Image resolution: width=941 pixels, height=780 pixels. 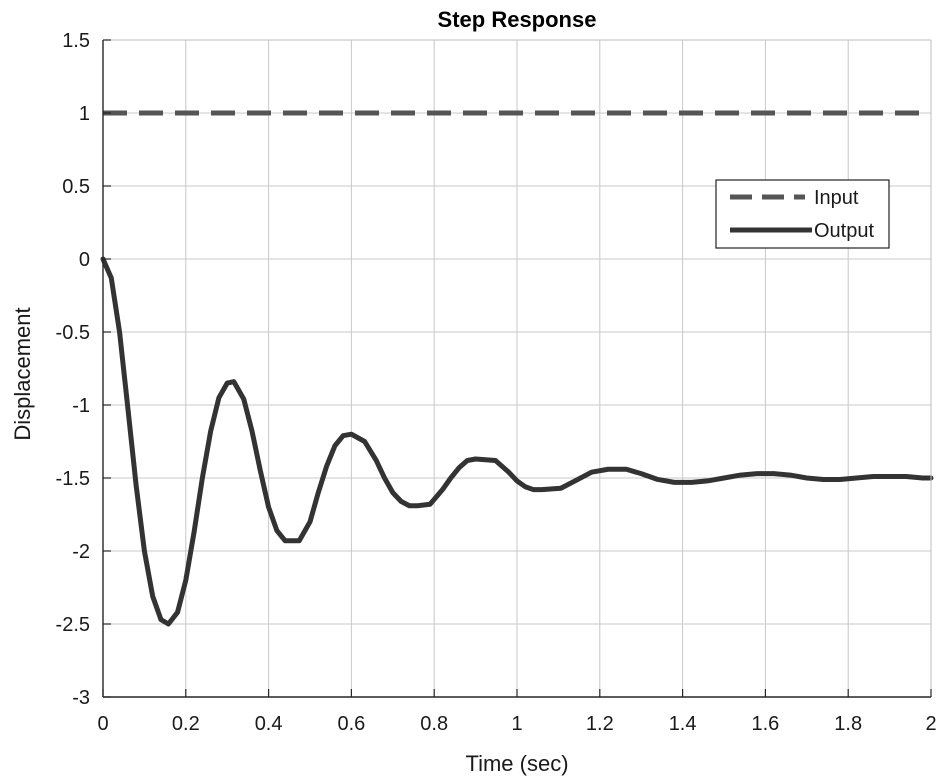 What do you see at coordinates (516, 724) in the screenshot?
I see `x-tick-label: 1` at bounding box center [516, 724].